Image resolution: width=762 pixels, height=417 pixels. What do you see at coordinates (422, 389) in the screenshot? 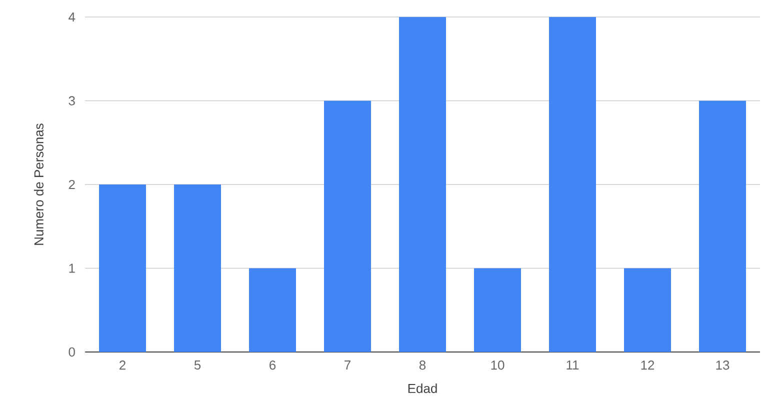
I see `x-axis-title: Edad` at bounding box center [422, 389].